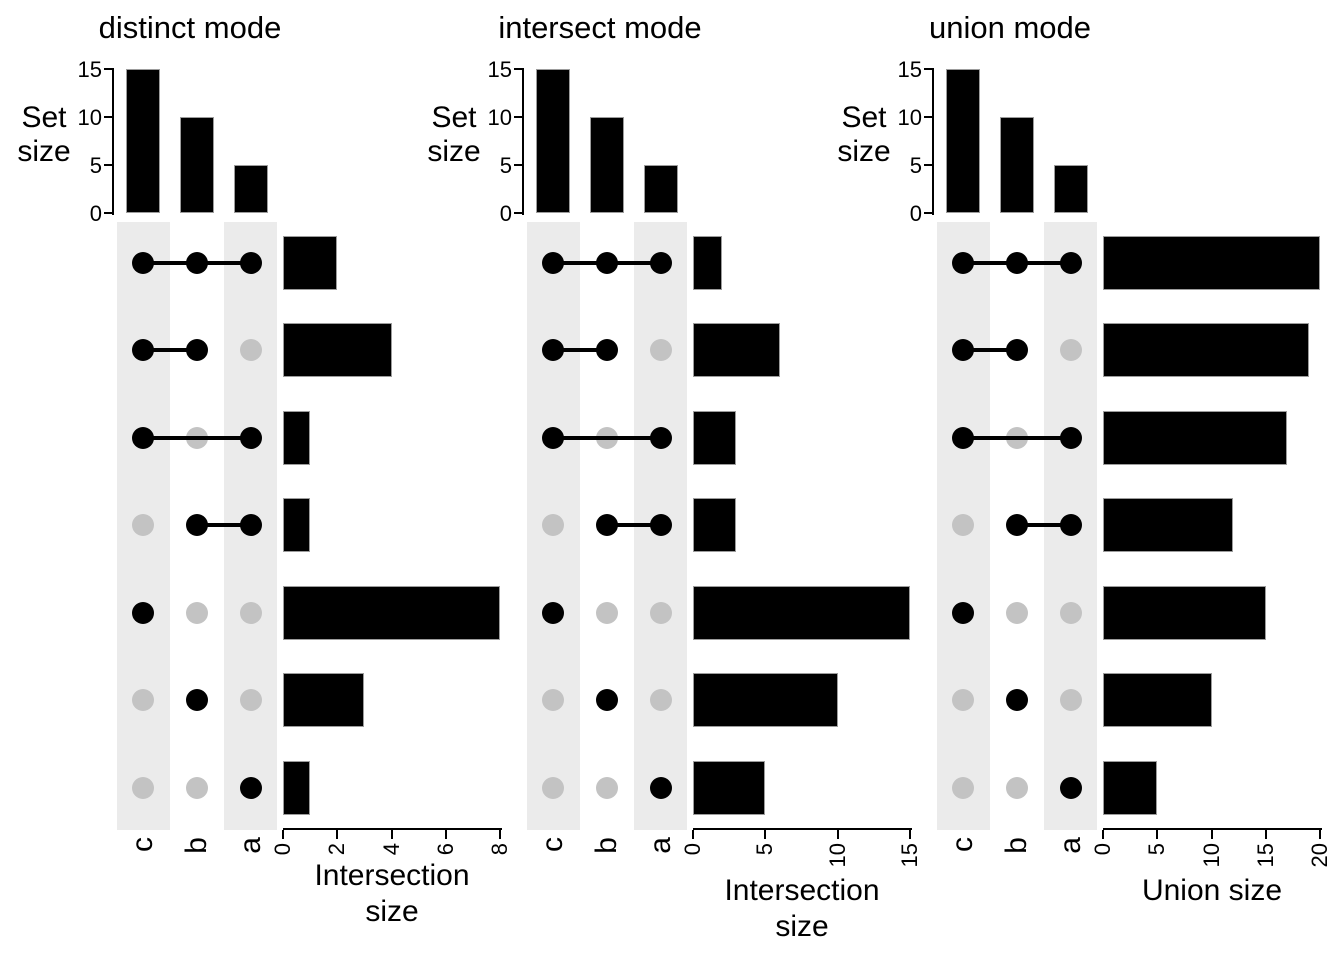  Describe the element at coordinates (802, 890) in the screenshot. I see `x-axis-label-line: Intersection` at that location.